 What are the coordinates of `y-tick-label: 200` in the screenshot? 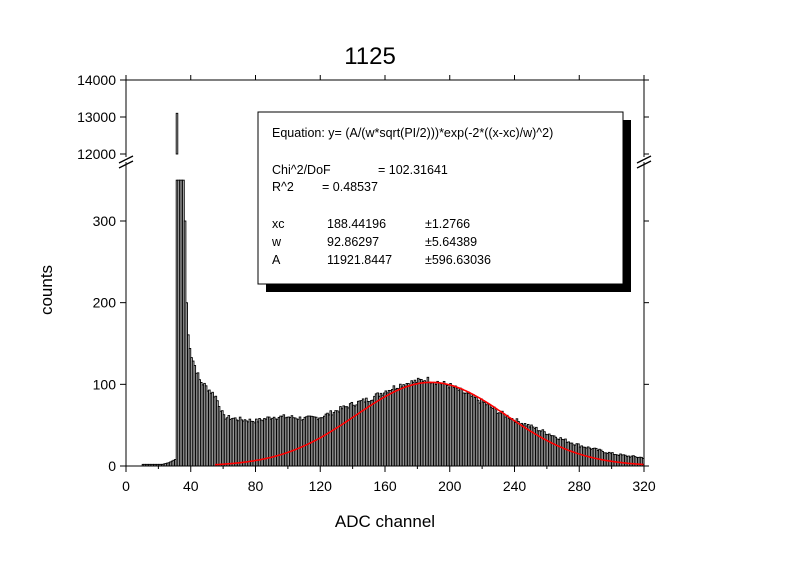 It's located at (105, 303).